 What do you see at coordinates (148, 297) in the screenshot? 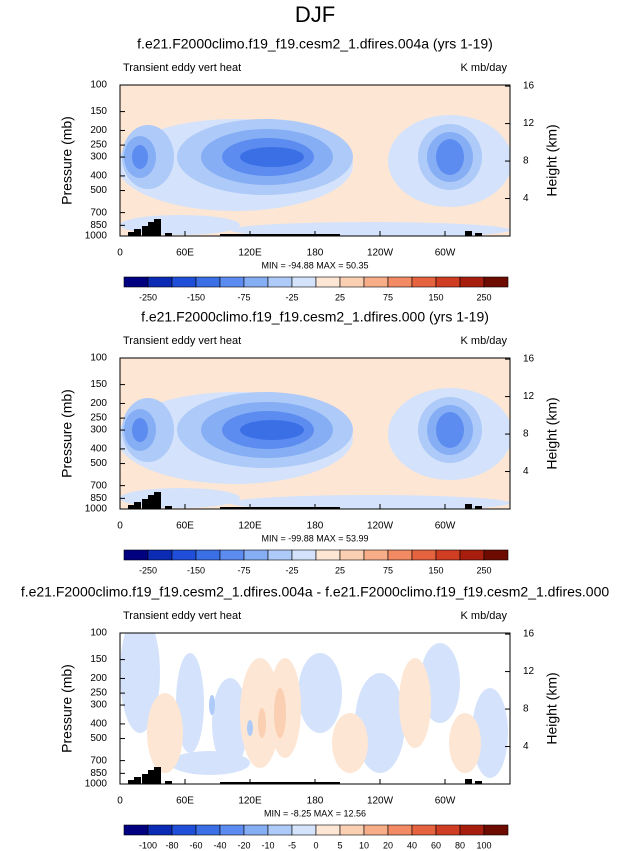
I see `colorbar-label: -250` at bounding box center [148, 297].